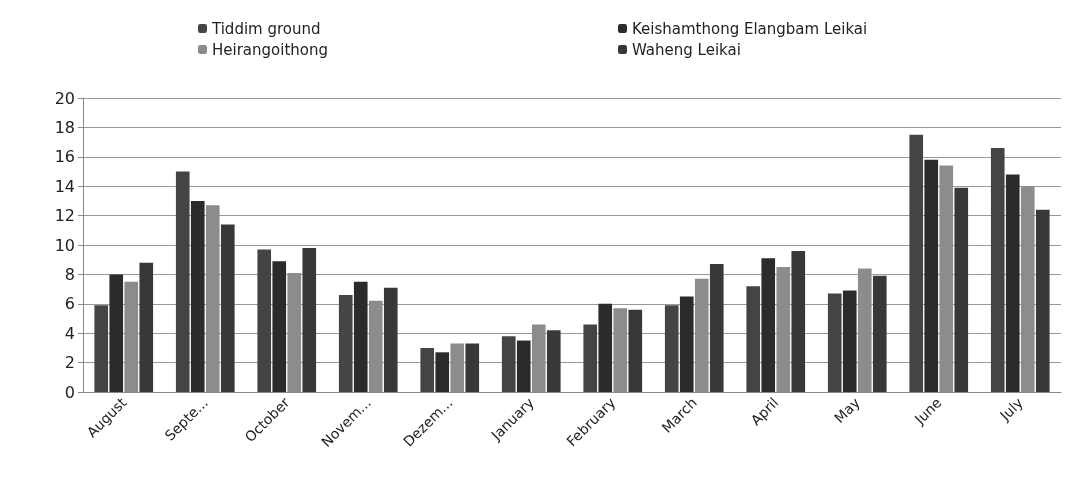 The height and width of the screenshot is (490, 1081). What do you see at coordinates (750, 28) in the screenshot?
I see `legend-label: Keishamthong Elangbam Leikai` at bounding box center [750, 28].